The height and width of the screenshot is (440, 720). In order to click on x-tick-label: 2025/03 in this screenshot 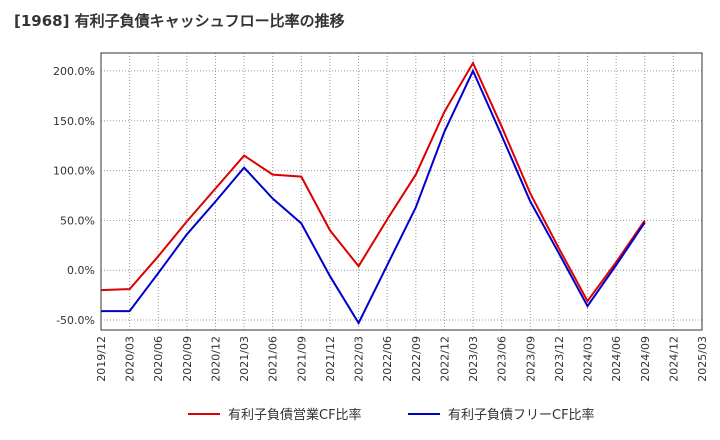, I will do `click(702, 359)`.